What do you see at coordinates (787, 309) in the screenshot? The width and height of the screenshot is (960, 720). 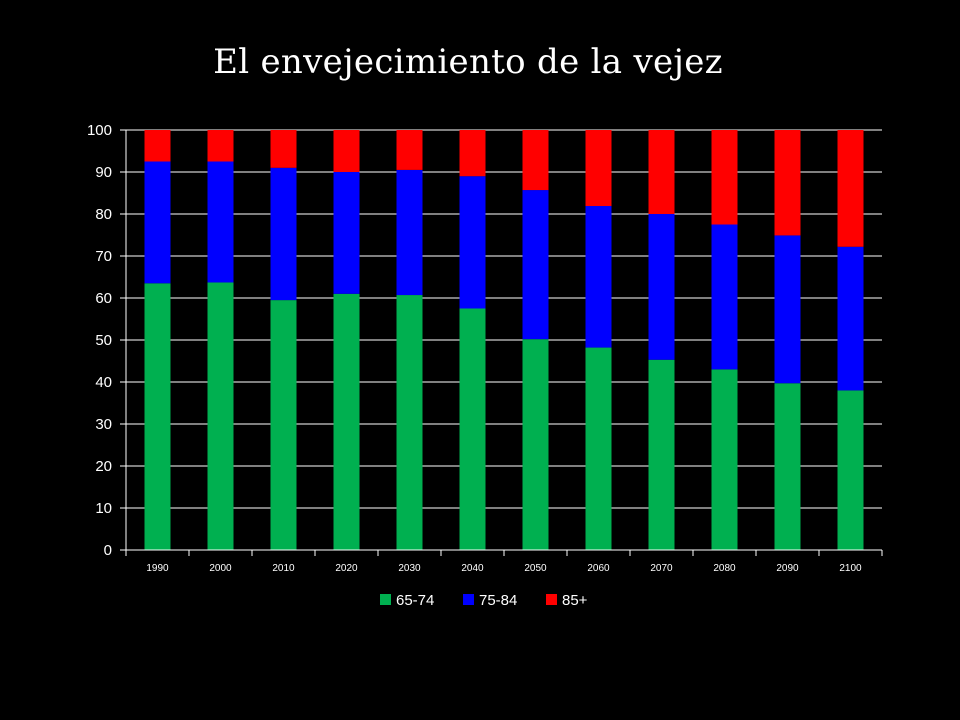 I see `bar-75-84-2090` at bounding box center [787, 309].